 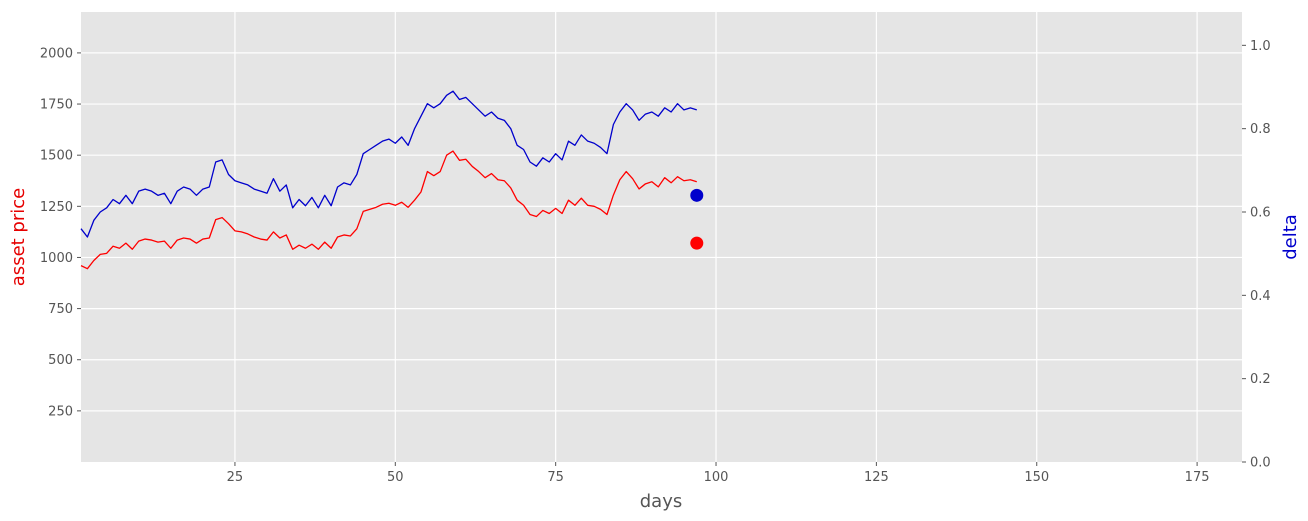 What do you see at coordinates (1260, 129) in the screenshot?
I see `y-right-tick-label: 0.8` at bounding box center [1260, 129].